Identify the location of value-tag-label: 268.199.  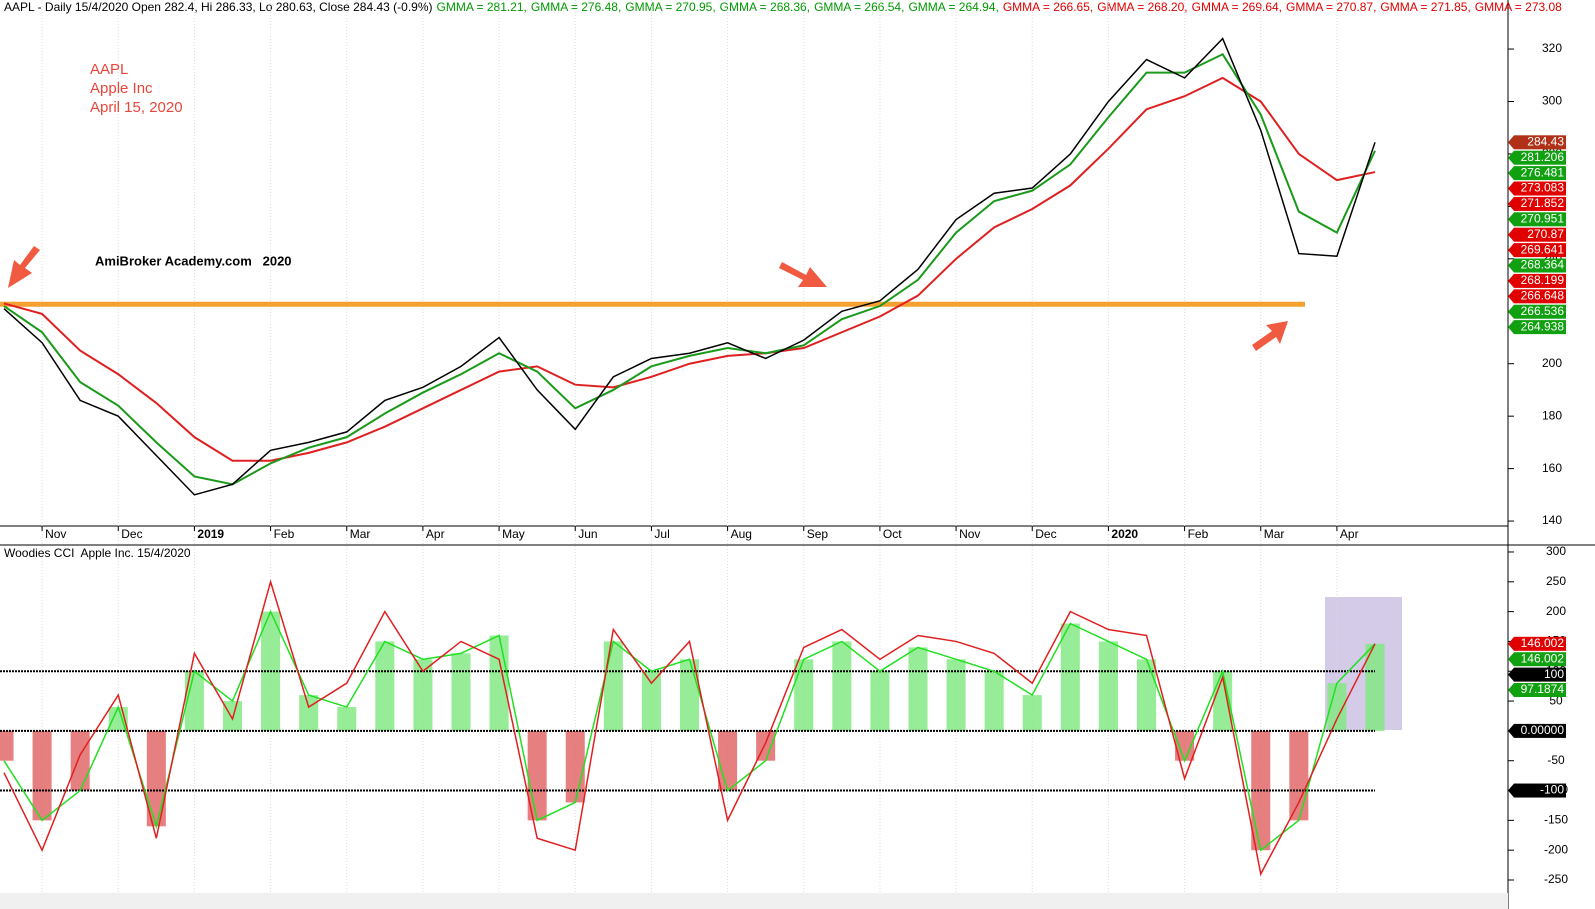
(1543, 280).